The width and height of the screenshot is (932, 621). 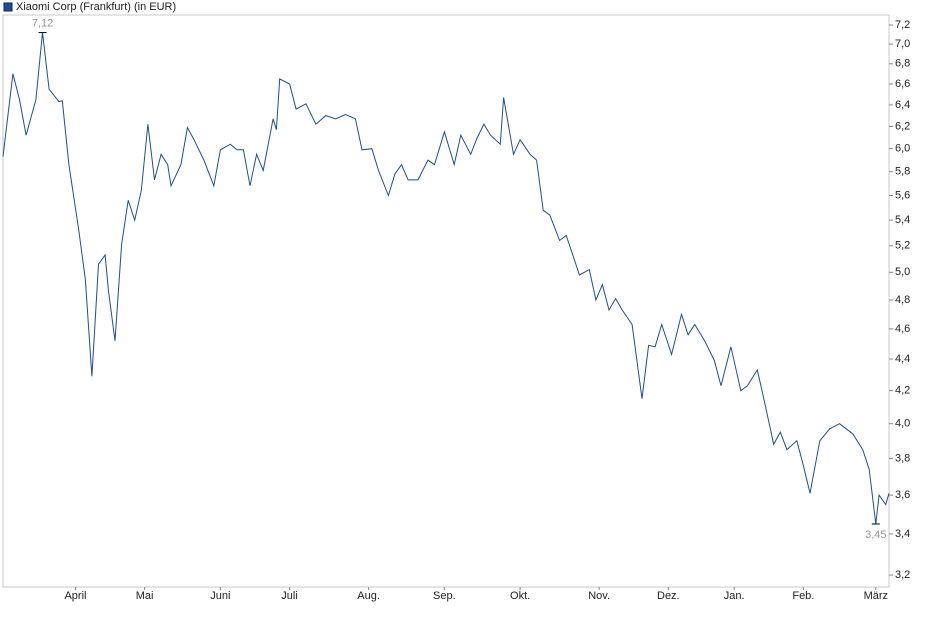 What do you see at coordinates (902, 126) in the screenshot?
I see `y-tick-label: 6,2` at bounding box center [902, 126].